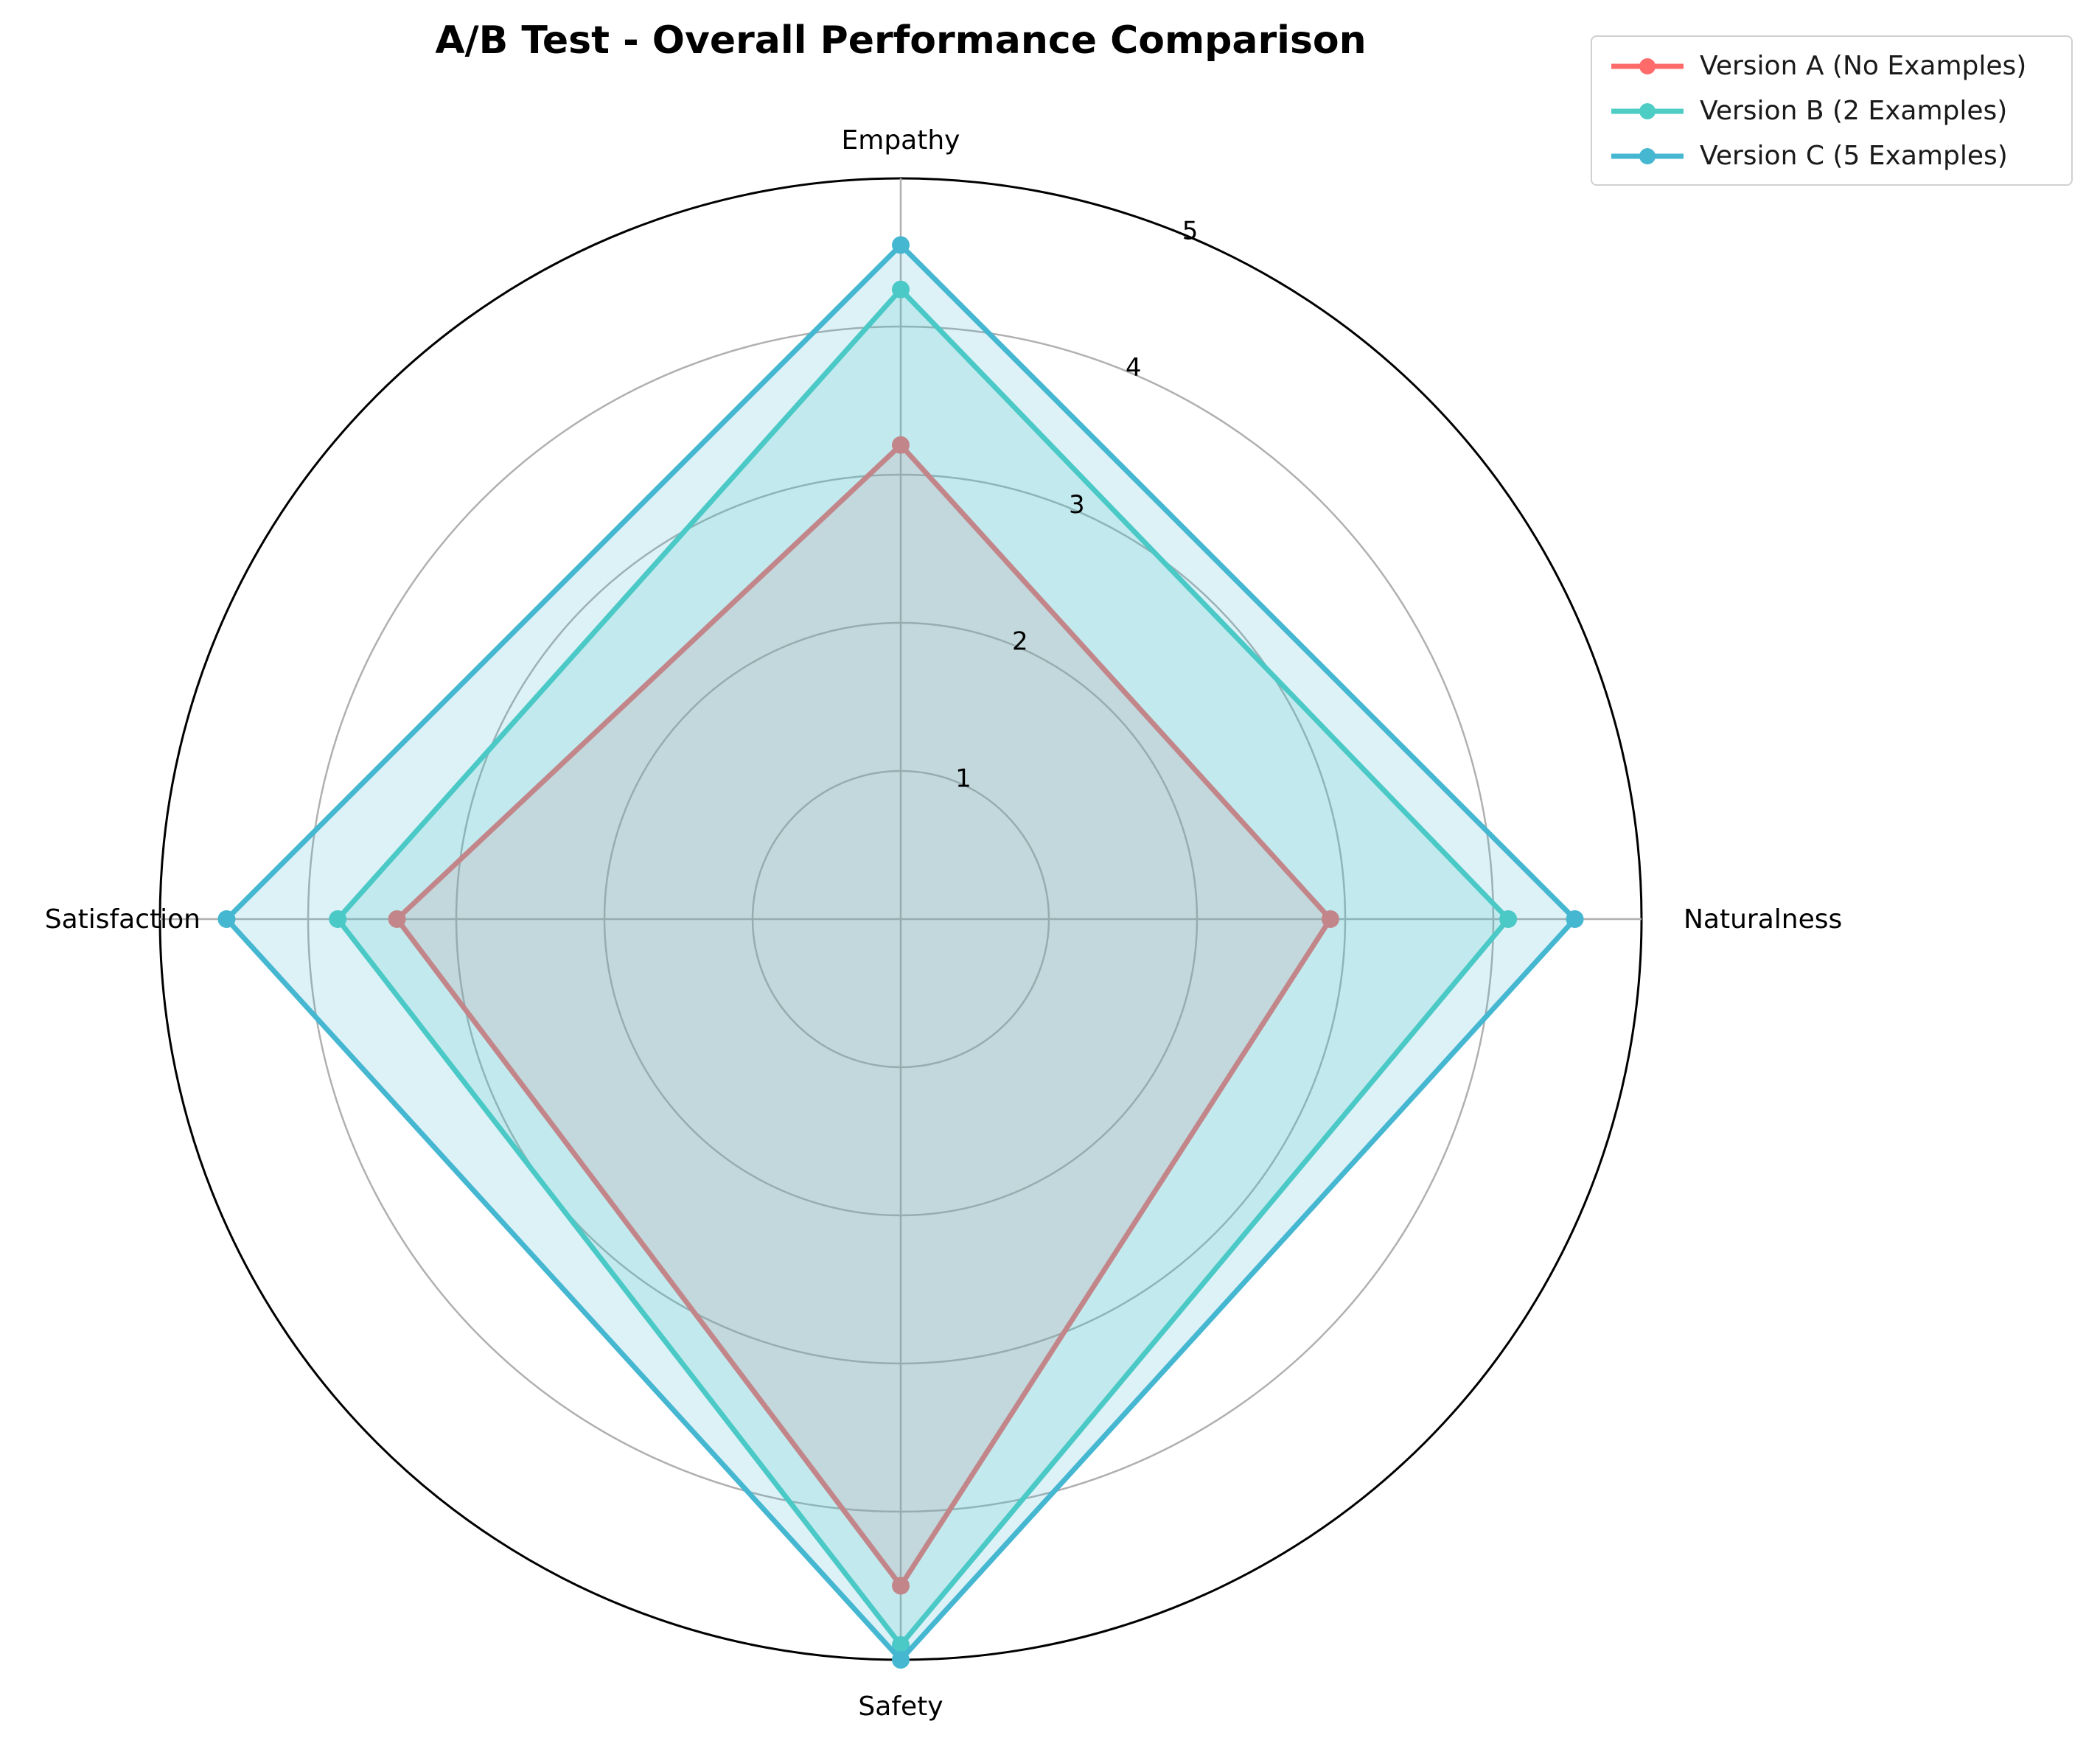 This screenshot has width=2100, height=1749. Describe the element at coordinates (1854, 156) in the screenshot. I see `legend-label-version-c: Version C (5 Examples)` at that location.